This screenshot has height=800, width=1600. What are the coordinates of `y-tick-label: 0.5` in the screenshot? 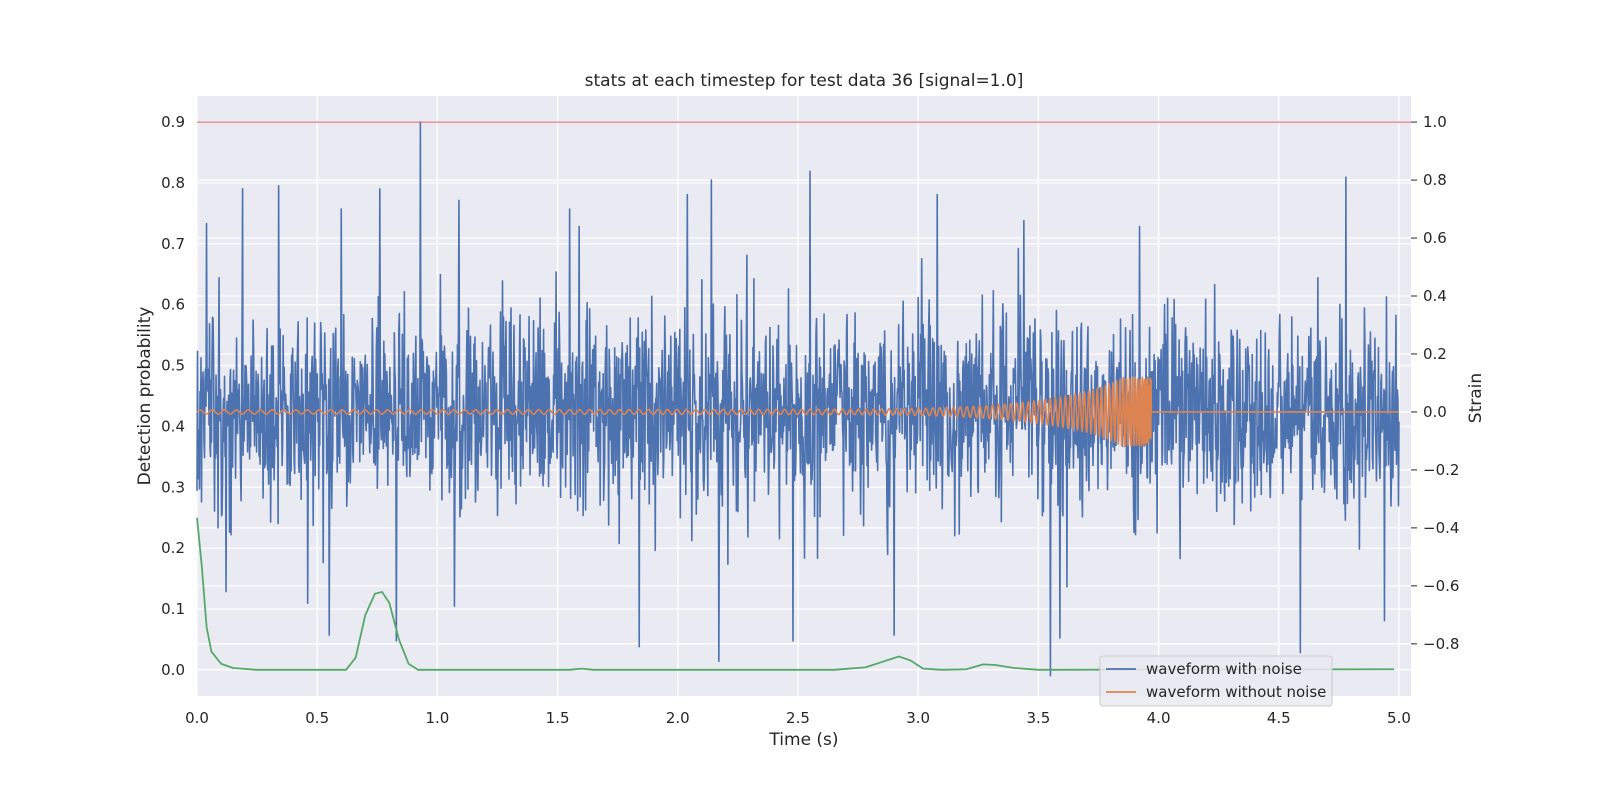 It's located at (173, 366).